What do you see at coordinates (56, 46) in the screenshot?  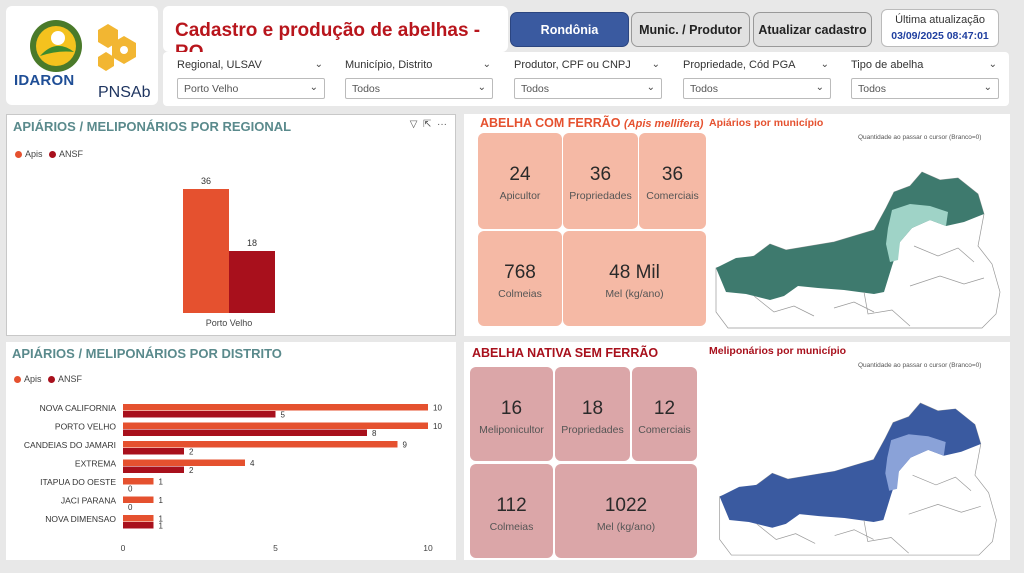 I see `idaron-logo-icon` at bounding box center [56, 46].